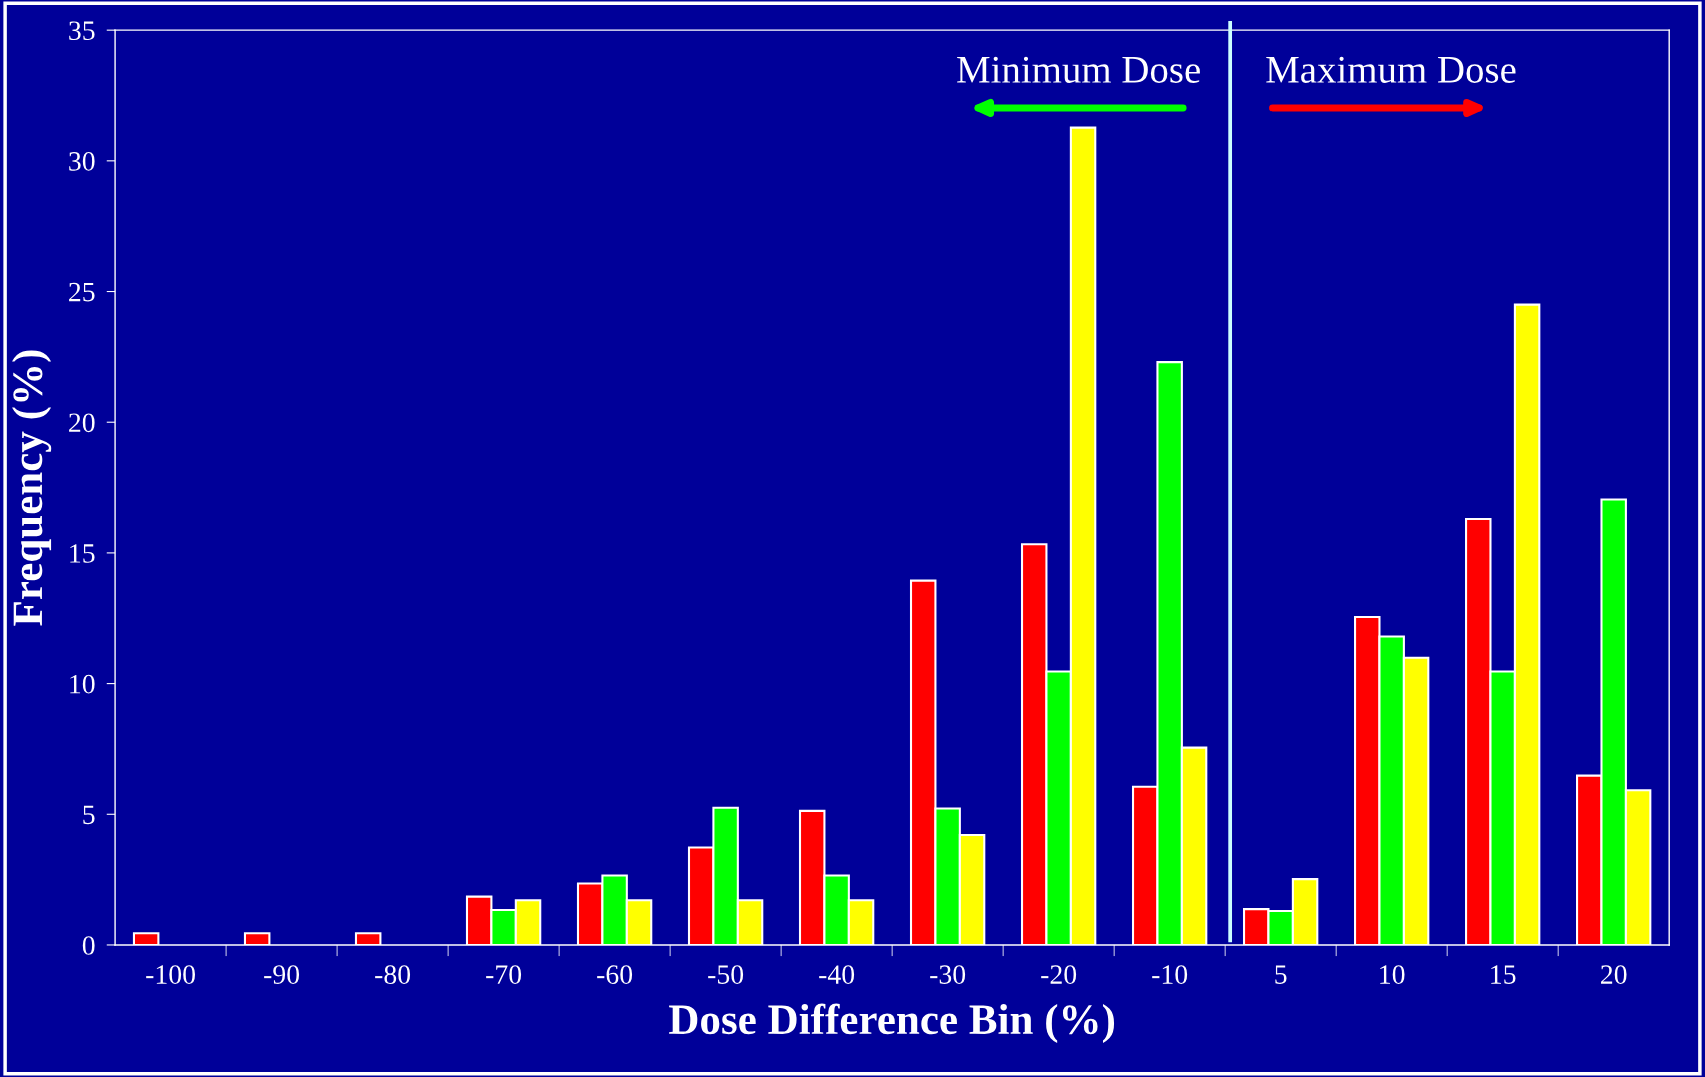 The width and height of the screenshot is (1705, 1077). I want to click on x-tick-label: -60, so click(615, 974).